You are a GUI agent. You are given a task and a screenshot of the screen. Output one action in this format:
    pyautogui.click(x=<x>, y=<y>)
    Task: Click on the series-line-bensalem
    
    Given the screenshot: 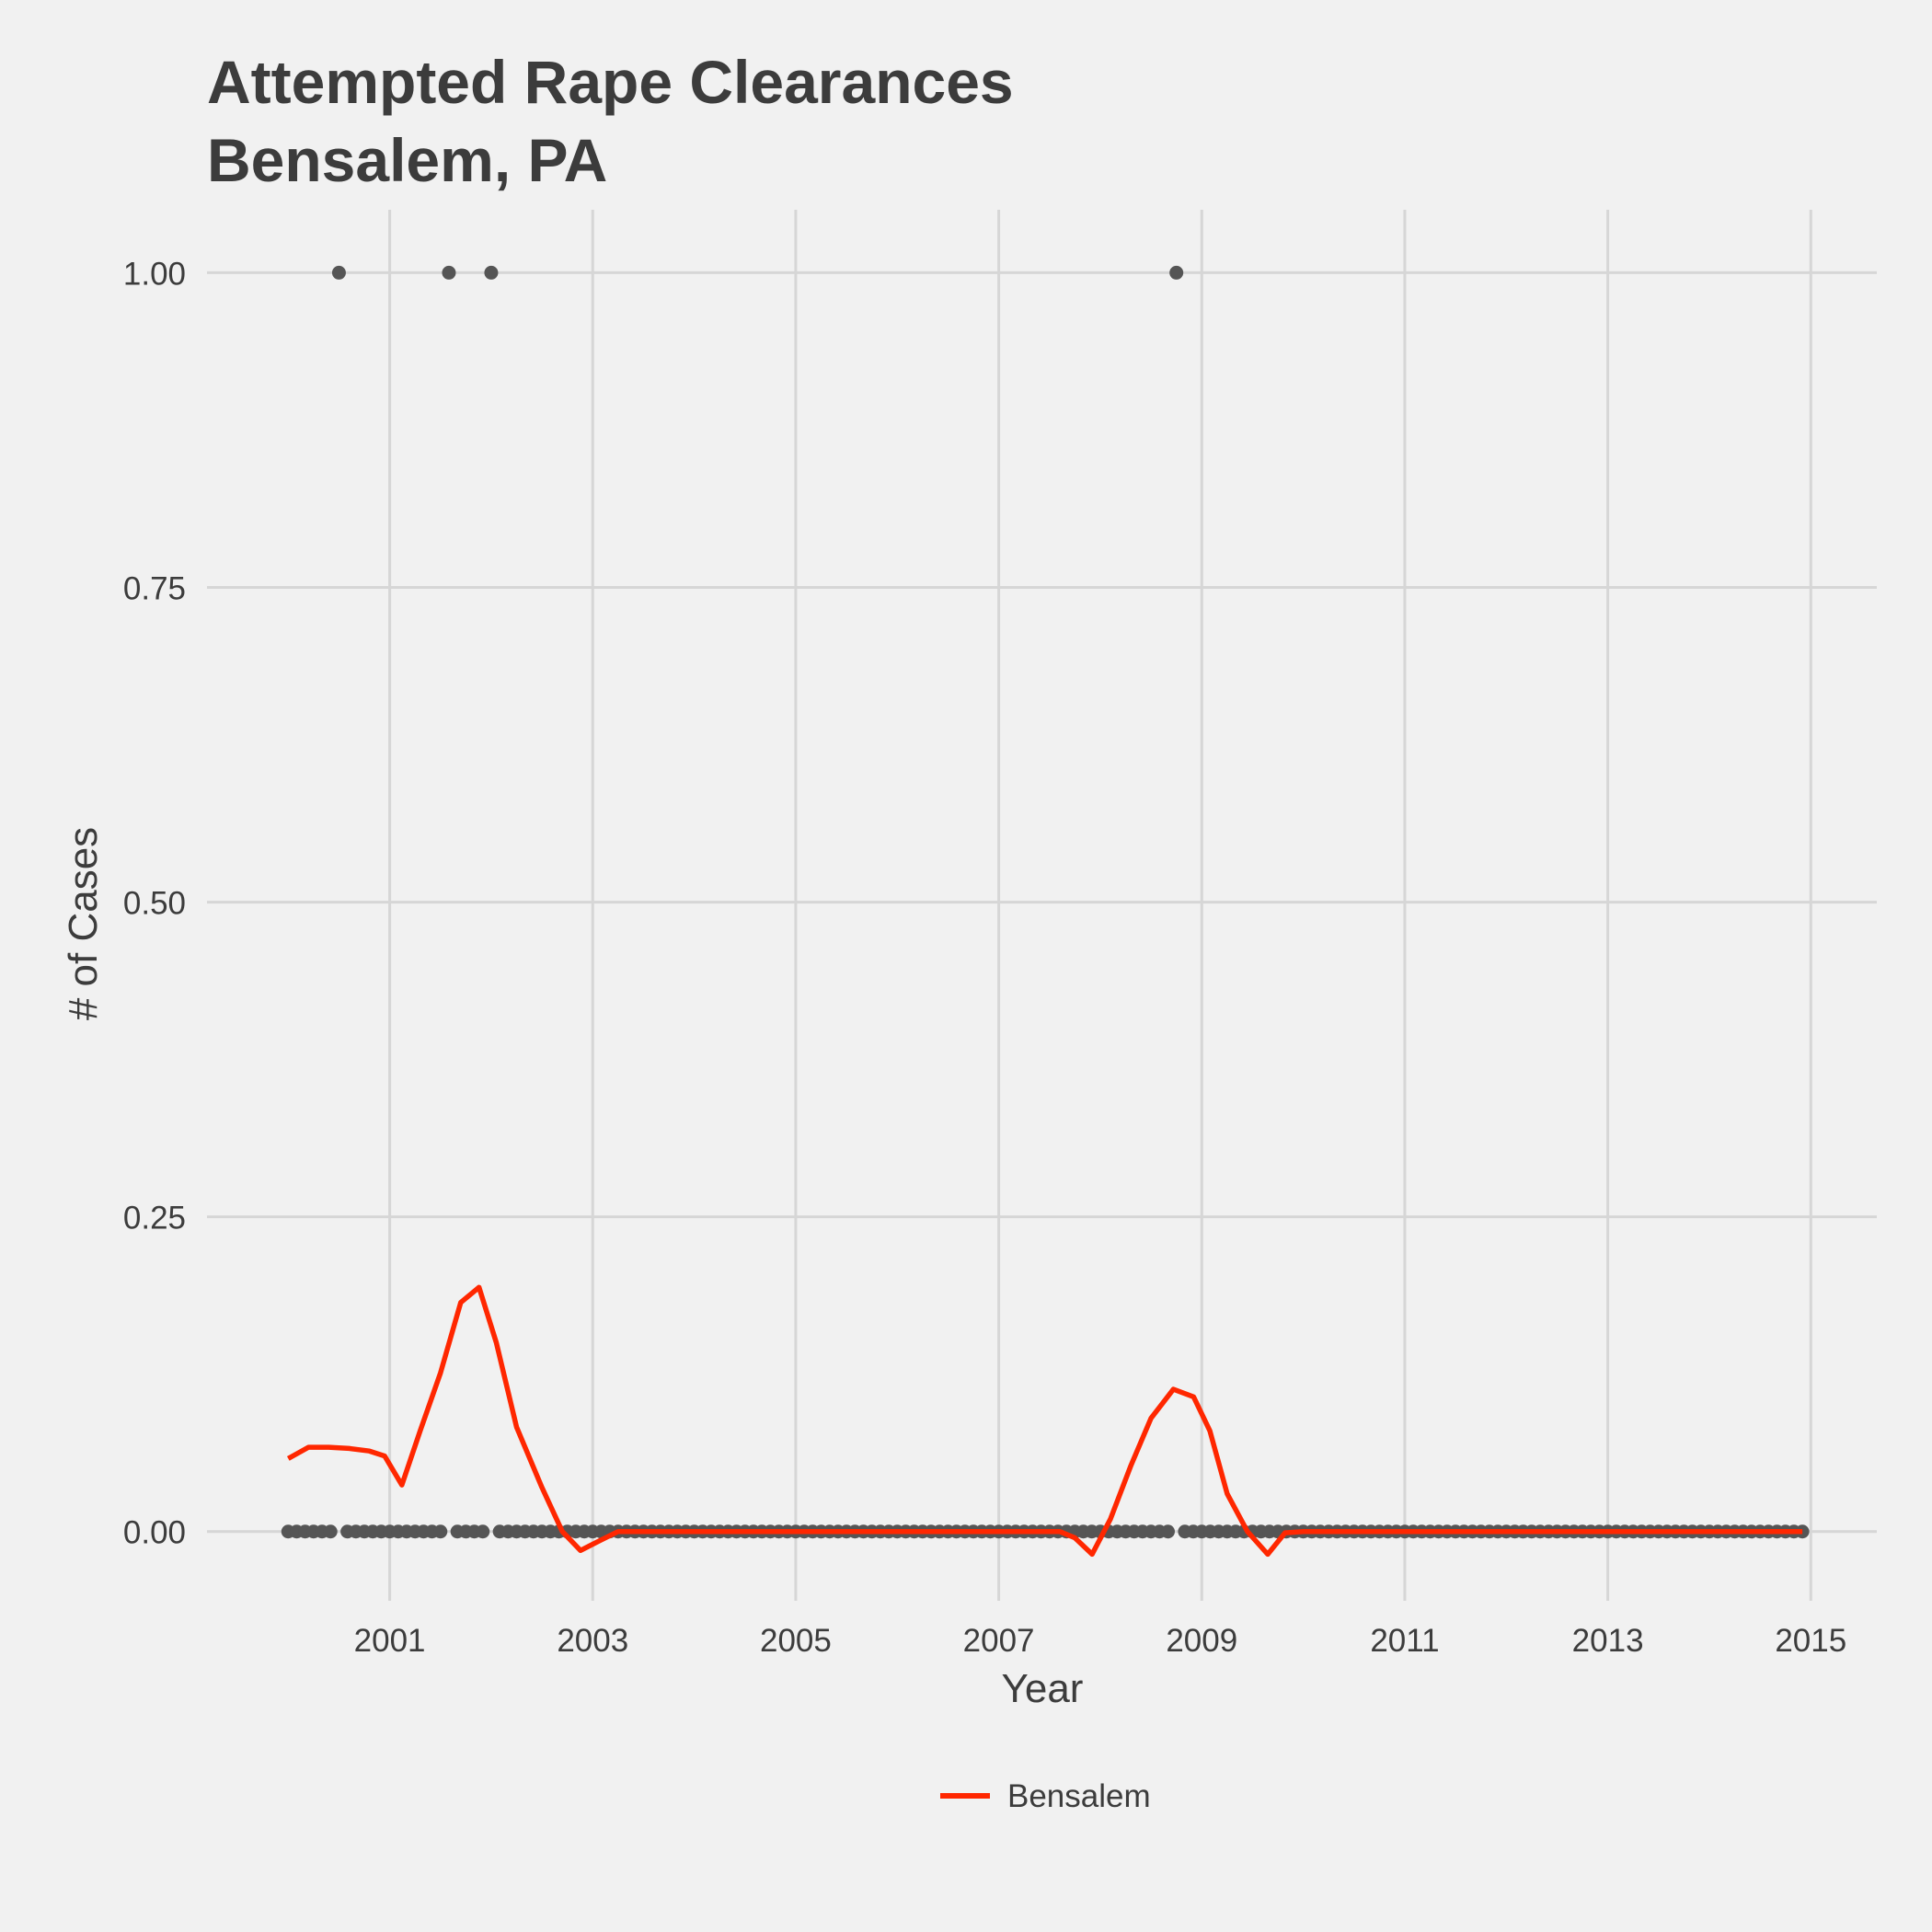 What is the action you would take?
    pyautogui.click(x=1044, y=1421)
    